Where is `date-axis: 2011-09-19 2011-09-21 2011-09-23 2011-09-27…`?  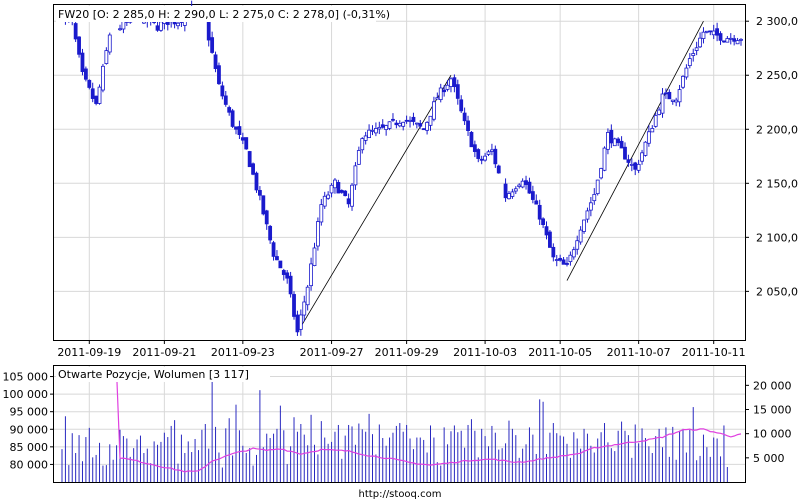 date-axis: 2011-09-19 2011-09-21 2011-09-23 2011-09-27… is located at coordinates (401, 349).